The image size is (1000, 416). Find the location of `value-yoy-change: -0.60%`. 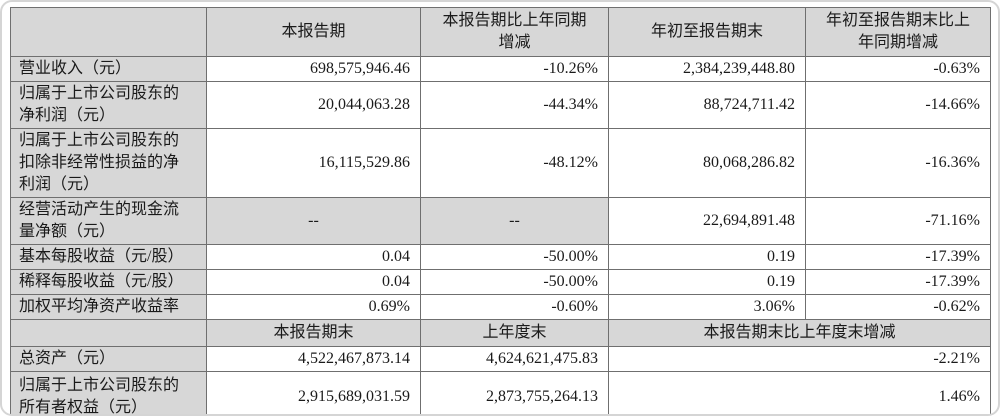

value-yoy-change: -0.60% is located at coordinates (514, 307).